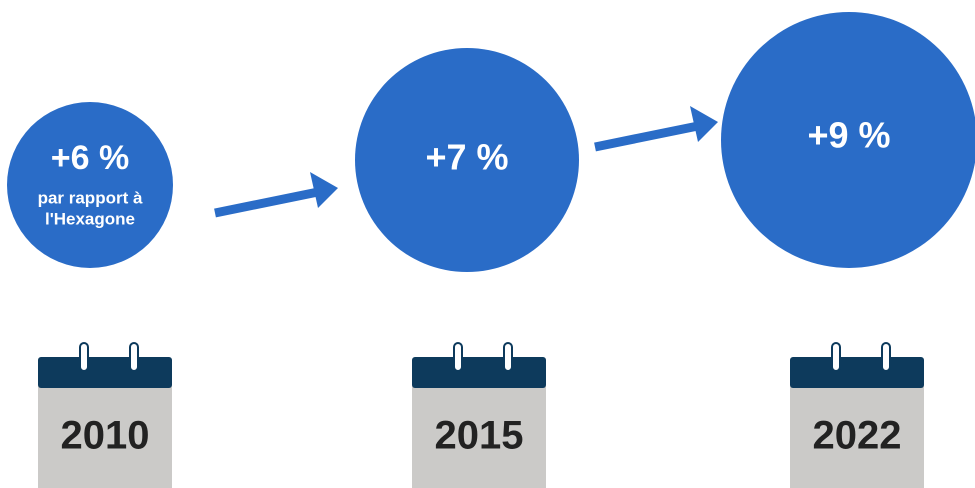 The height and width of the screenshot is (488, 975). What do you see at coordinates (848, 135) in the screenshot?
I see `bubble-value: +9 %` at bounding box center [848, 135].